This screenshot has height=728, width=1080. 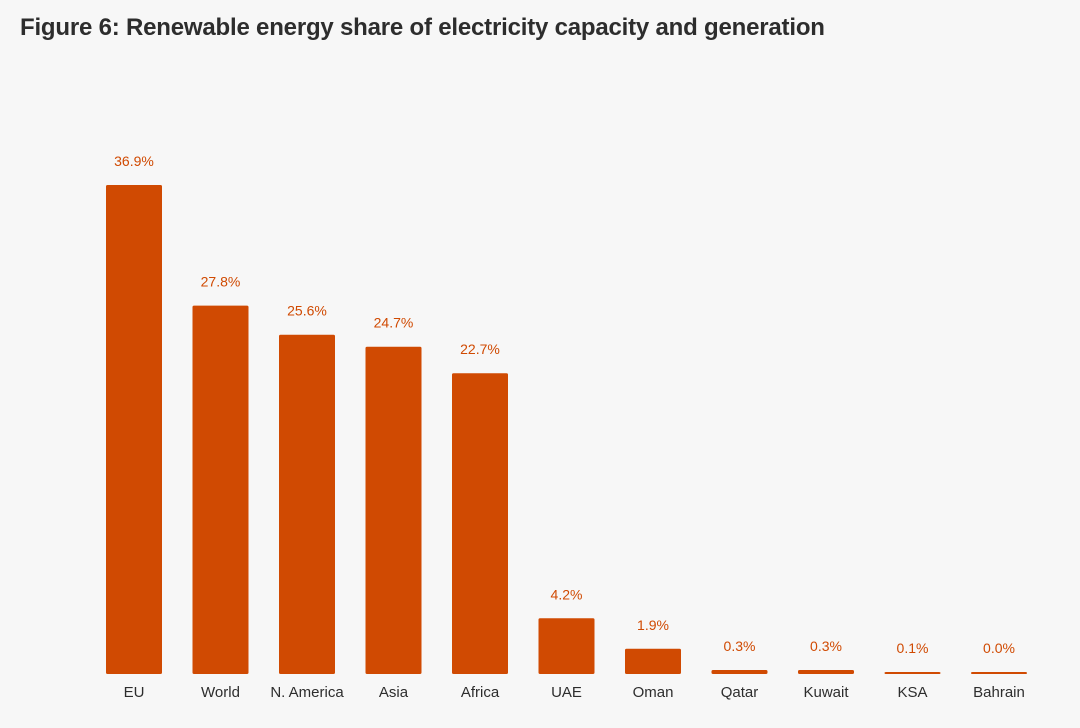 What do you see at coordinates (307, 692) in the screenshot?
I see `category-label: N. America` at bounding box center [307, 692].